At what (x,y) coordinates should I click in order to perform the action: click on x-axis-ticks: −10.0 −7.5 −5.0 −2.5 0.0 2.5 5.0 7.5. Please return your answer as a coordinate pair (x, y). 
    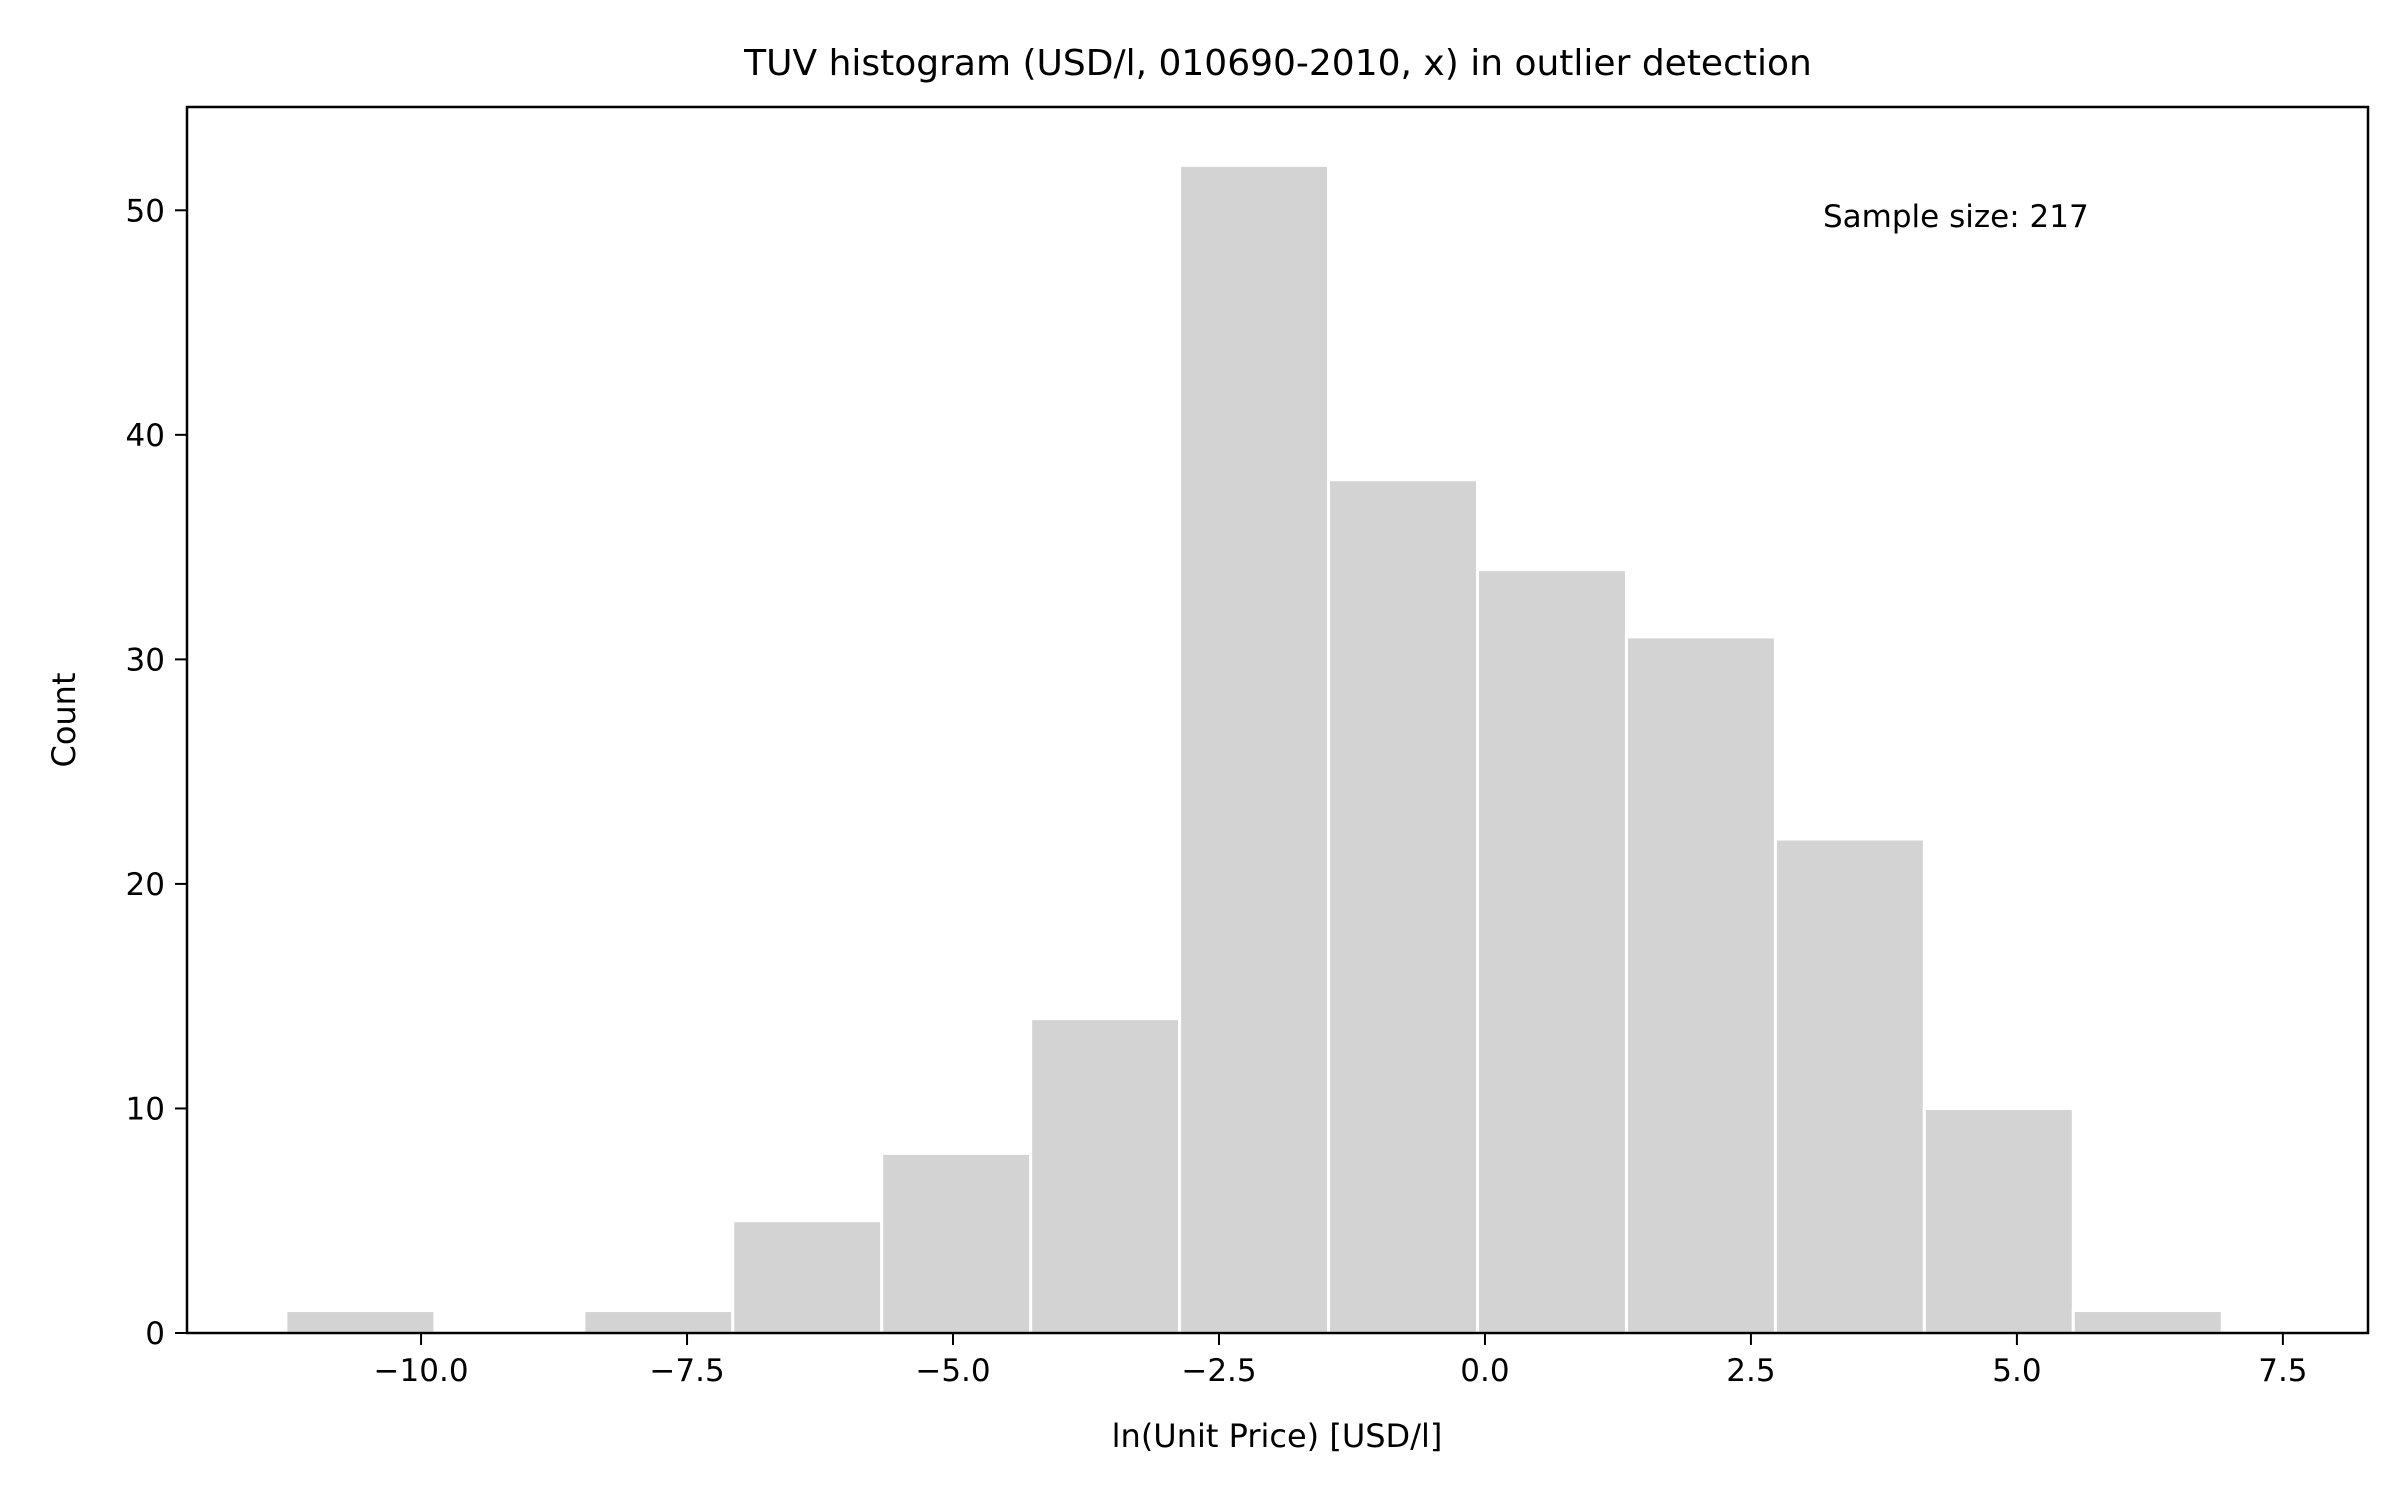
    Looking at the image, I should click on (1341, 1361).